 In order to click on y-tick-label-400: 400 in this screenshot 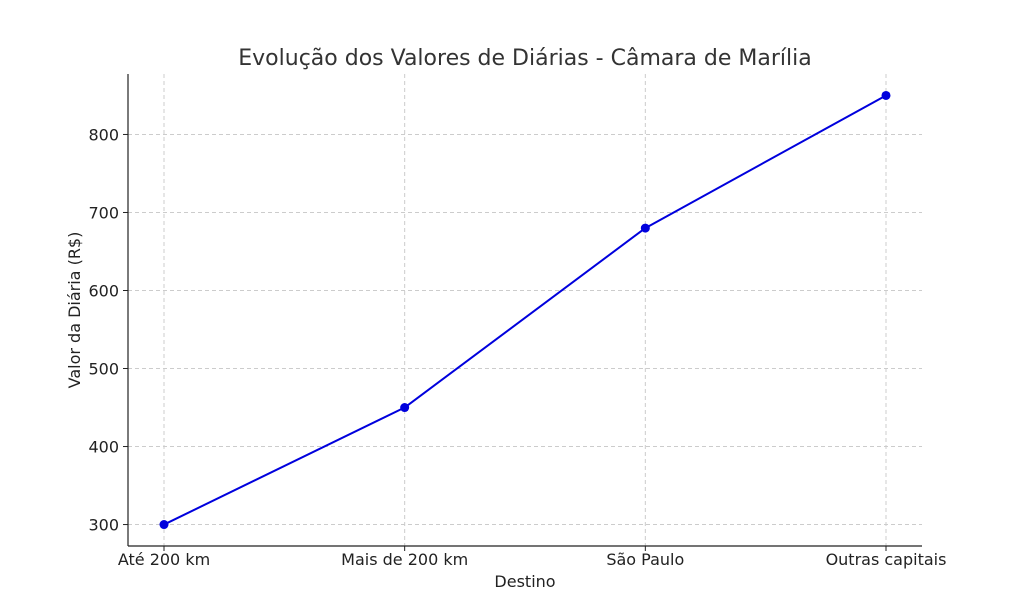, I will do `click(103, 447)`.